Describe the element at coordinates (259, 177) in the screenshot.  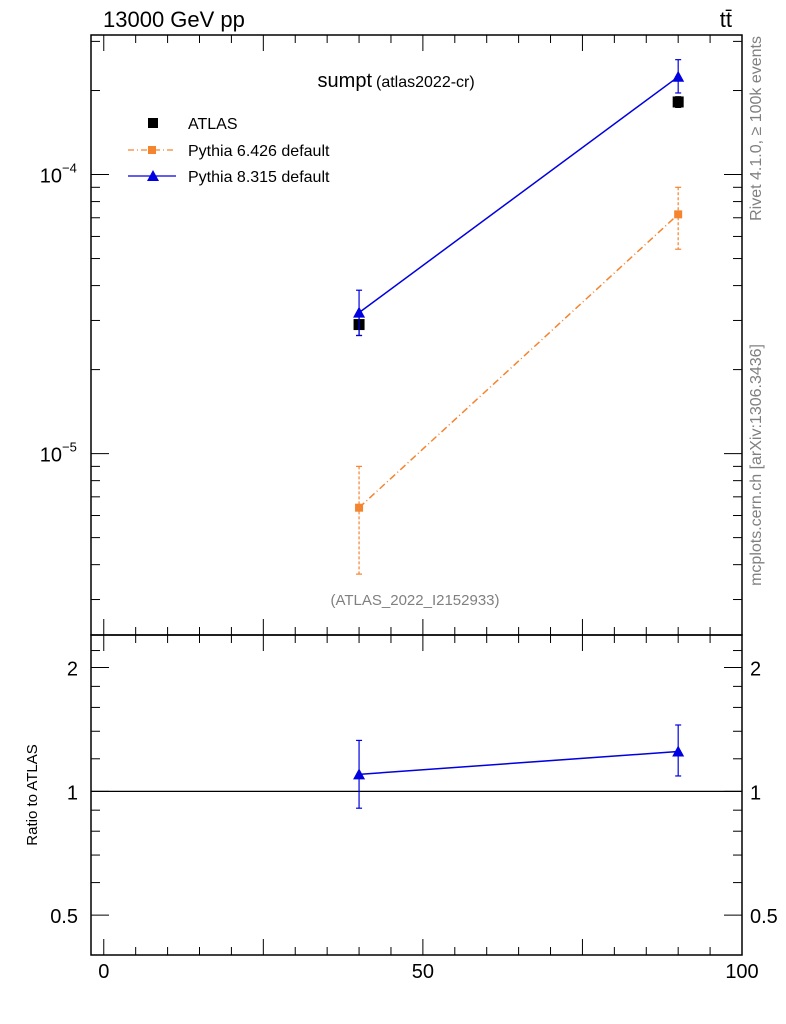
I see `legend-label-pythia8: Pythia 8.315 default` at that location.